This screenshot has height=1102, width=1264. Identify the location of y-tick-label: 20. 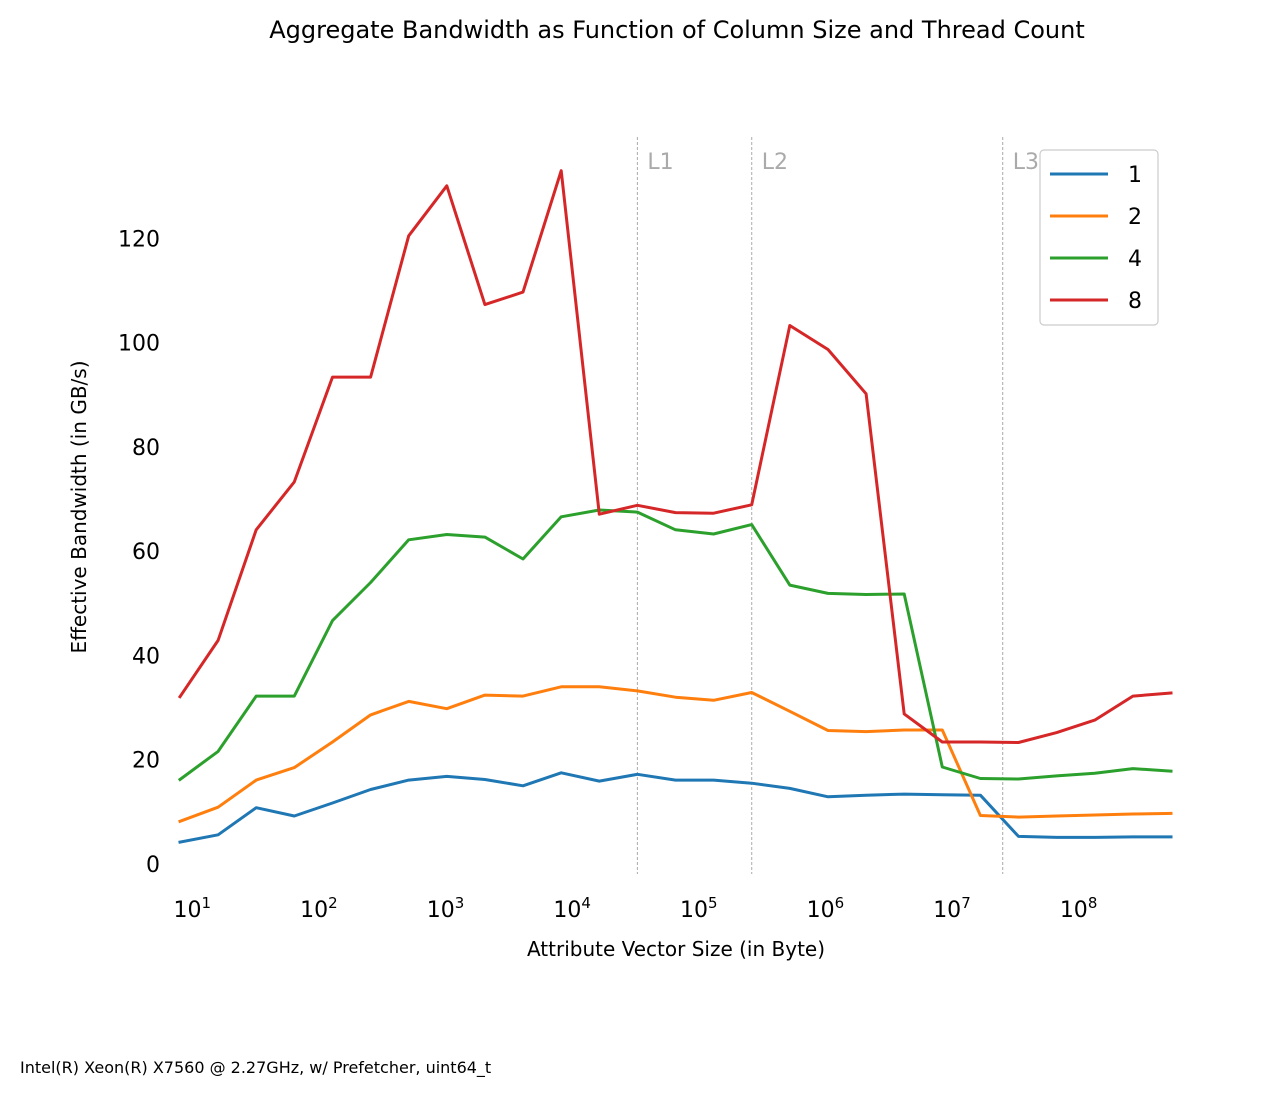
(146, 761).